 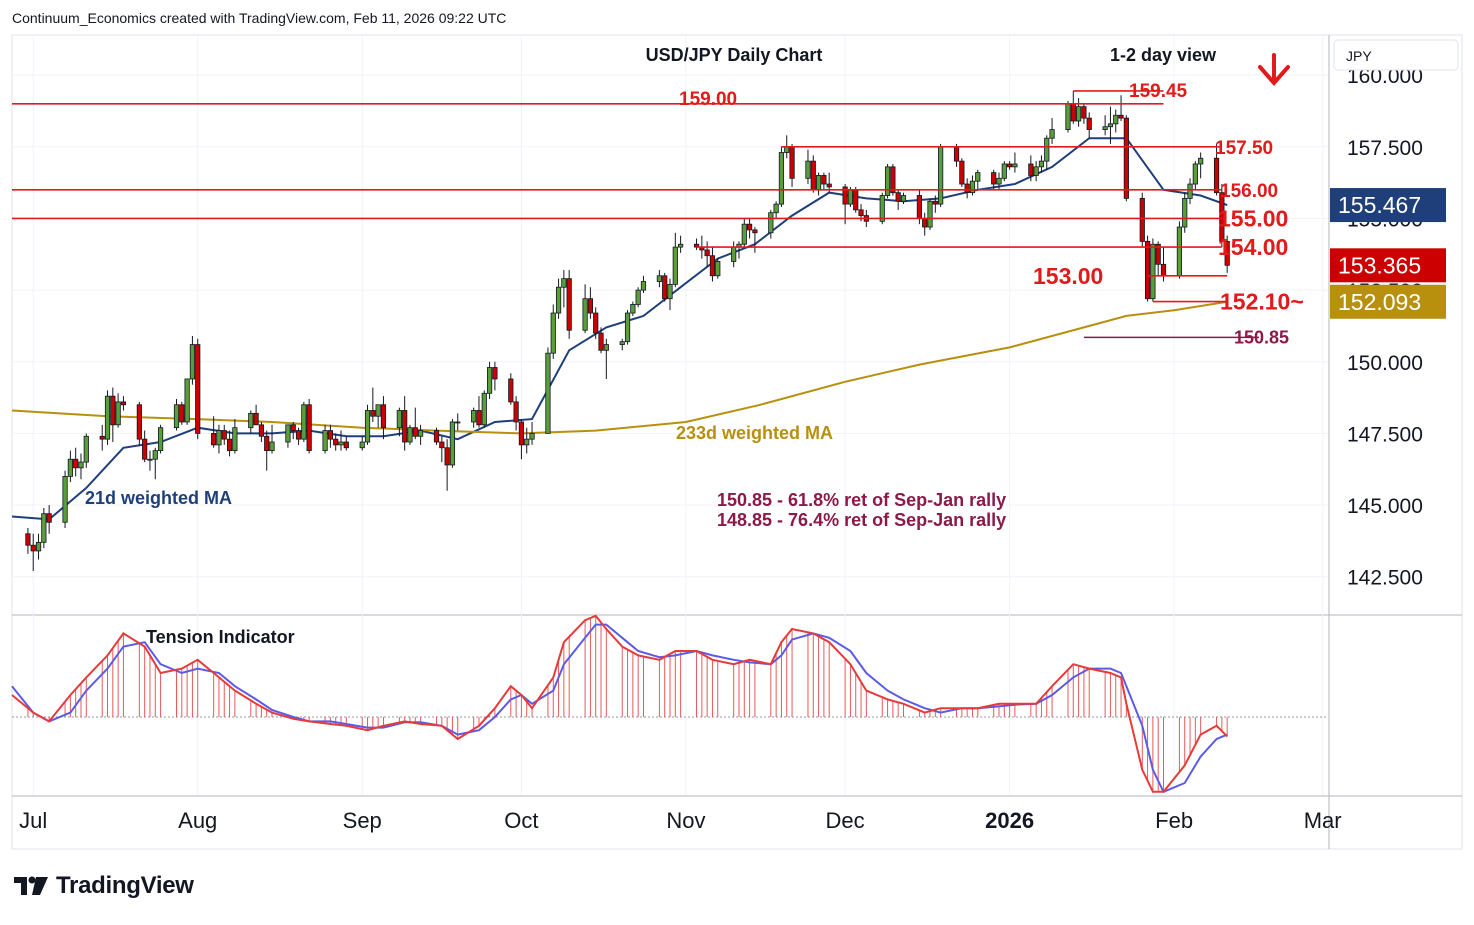 What do you see at coordinates (1388, 301) in the screenshot?
I see `price-badge-box` at bounding box center [1388, 301].